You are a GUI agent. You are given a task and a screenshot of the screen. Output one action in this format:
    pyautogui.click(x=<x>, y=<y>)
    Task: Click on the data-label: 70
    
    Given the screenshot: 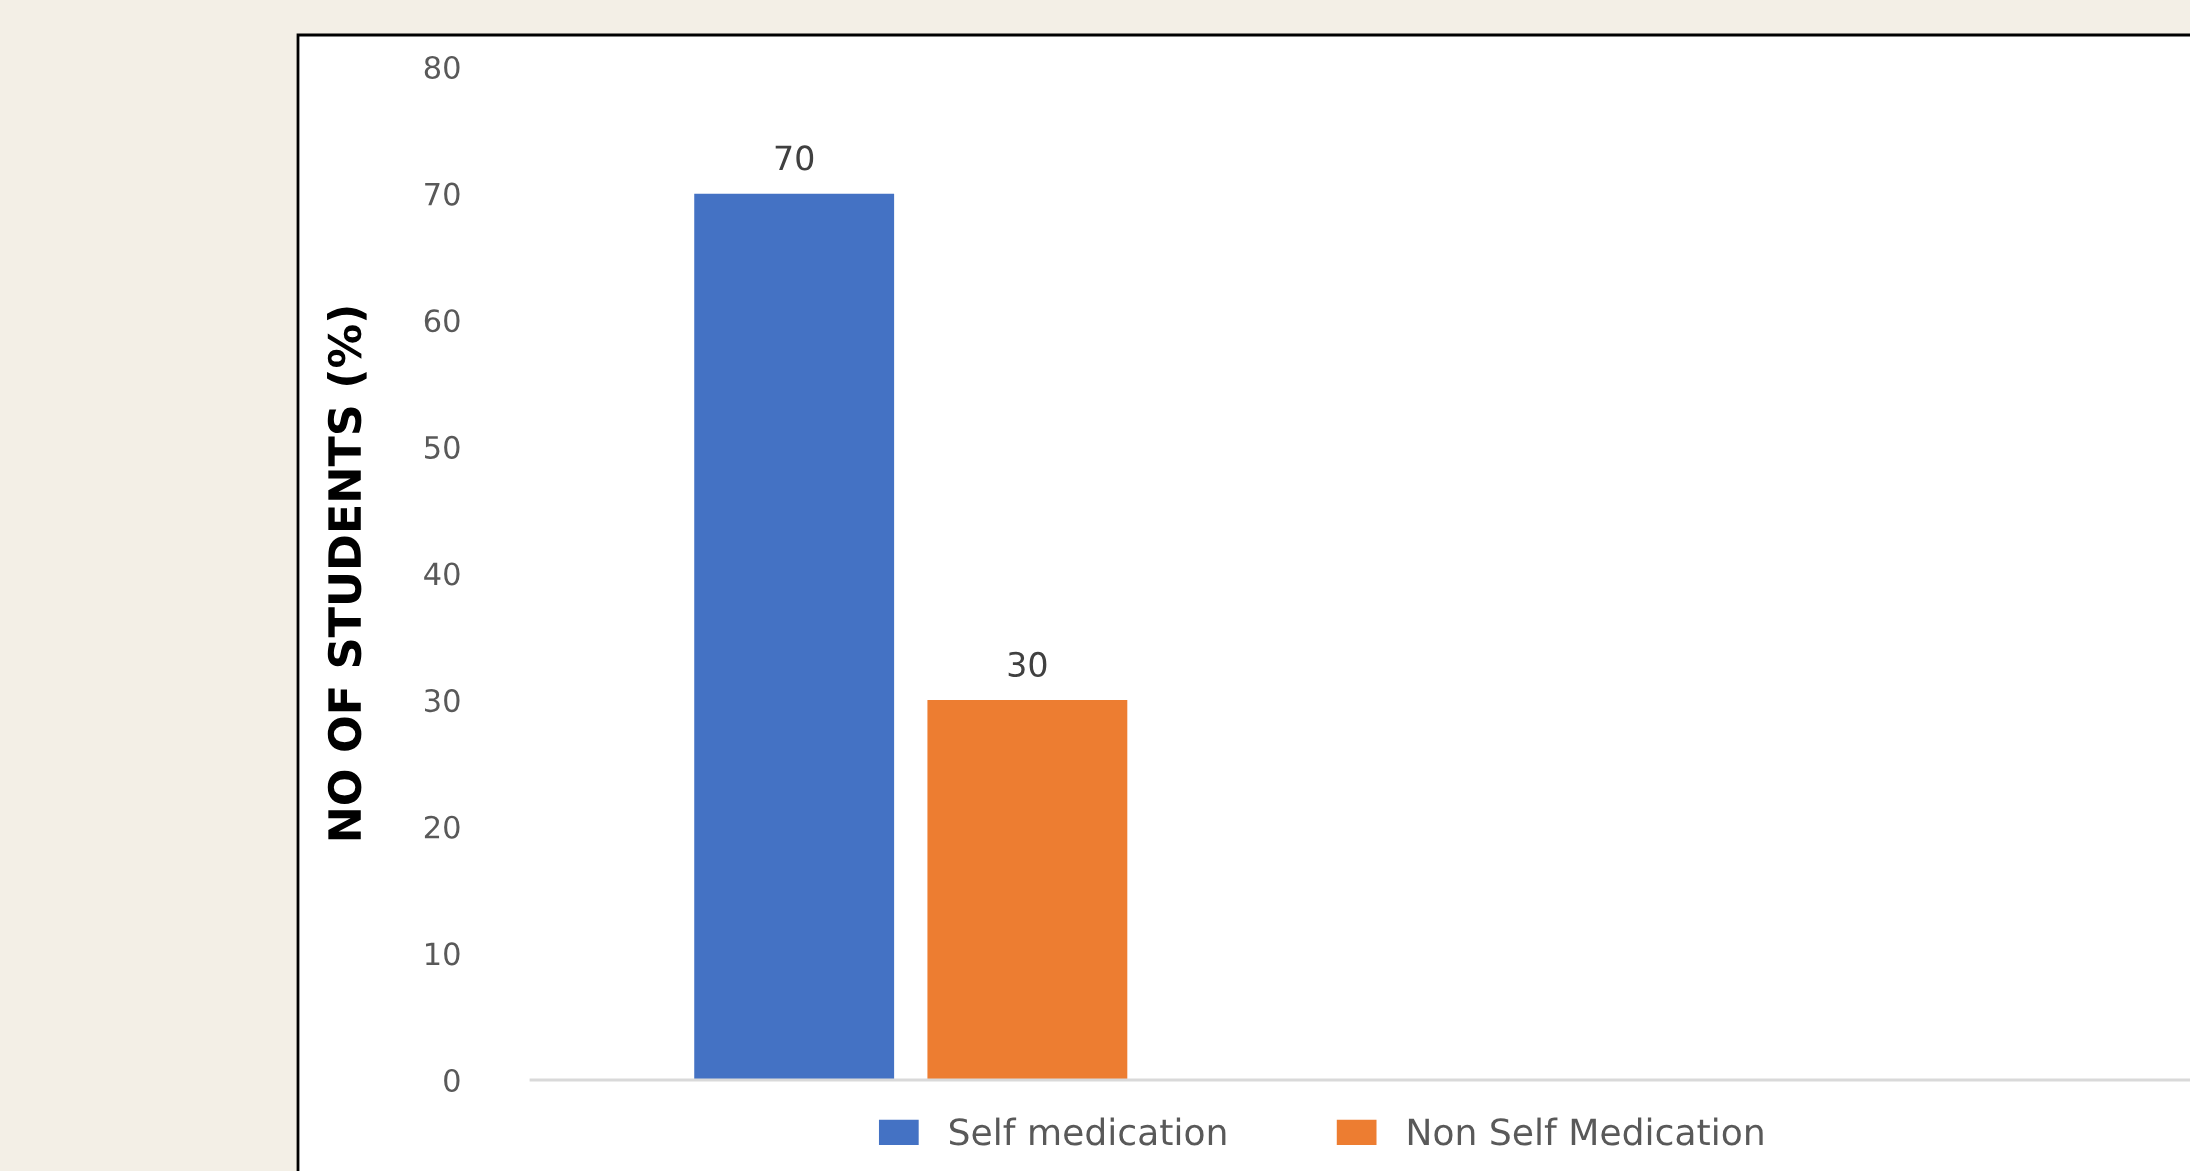 What is the action you would take?
    pyautogui.click(x=794, y=158)
    